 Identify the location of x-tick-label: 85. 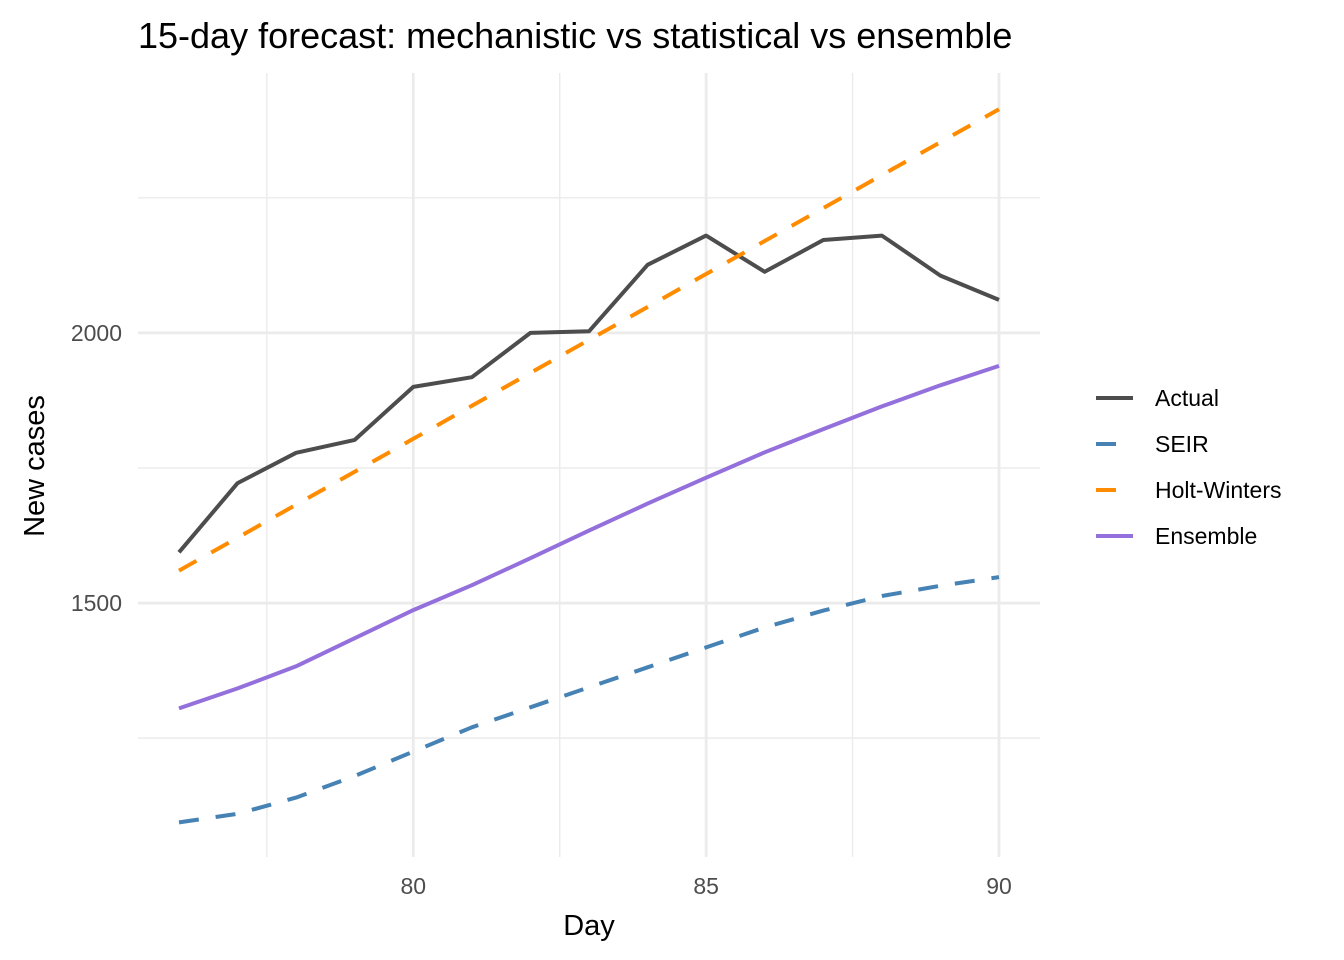
(706, 886).